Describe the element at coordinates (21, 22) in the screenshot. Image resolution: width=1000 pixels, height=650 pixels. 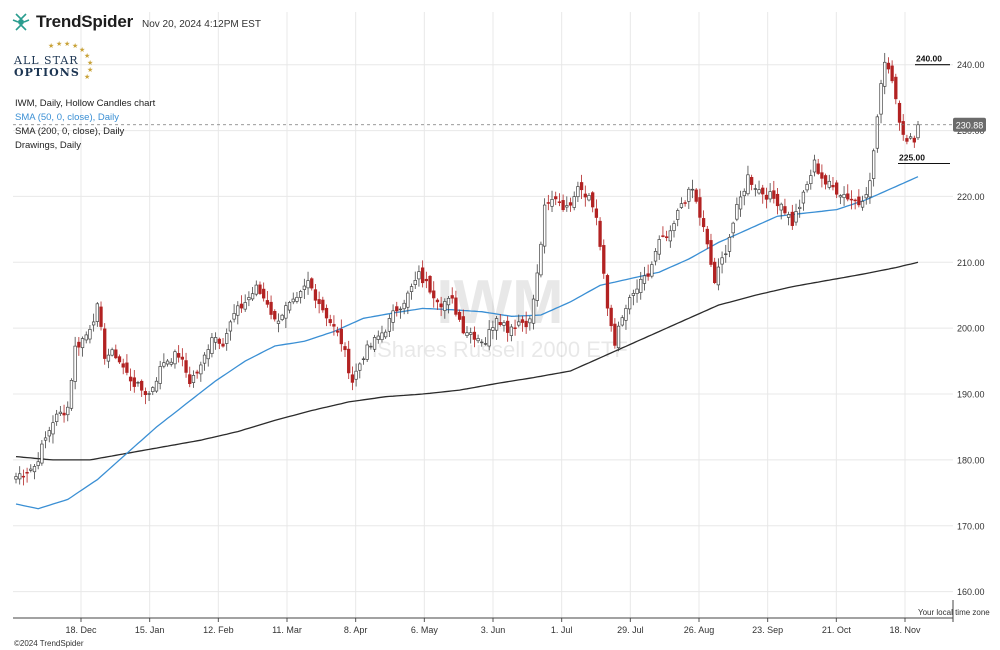
I see `spider-icon` at that location.